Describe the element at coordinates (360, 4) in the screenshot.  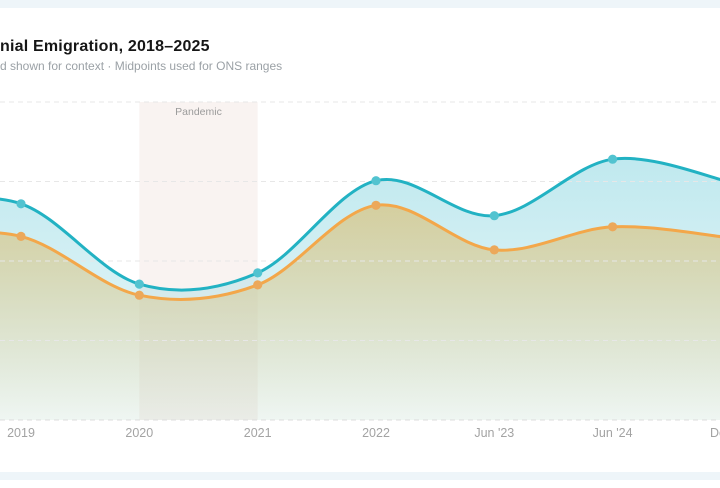
I see `page-background-top-strip` at that location.